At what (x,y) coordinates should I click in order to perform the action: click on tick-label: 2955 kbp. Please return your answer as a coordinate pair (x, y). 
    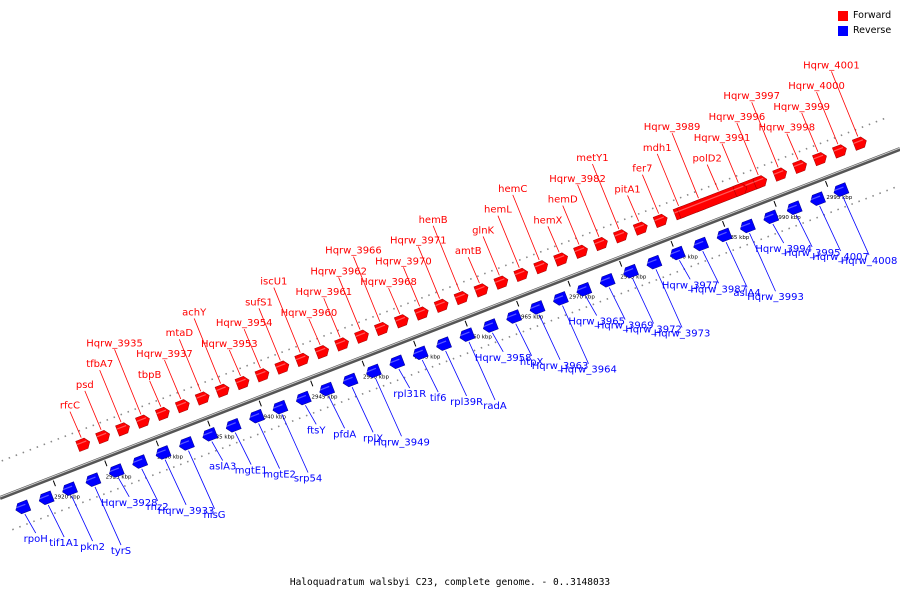
    Looking at the image, I should click on (428, 358).